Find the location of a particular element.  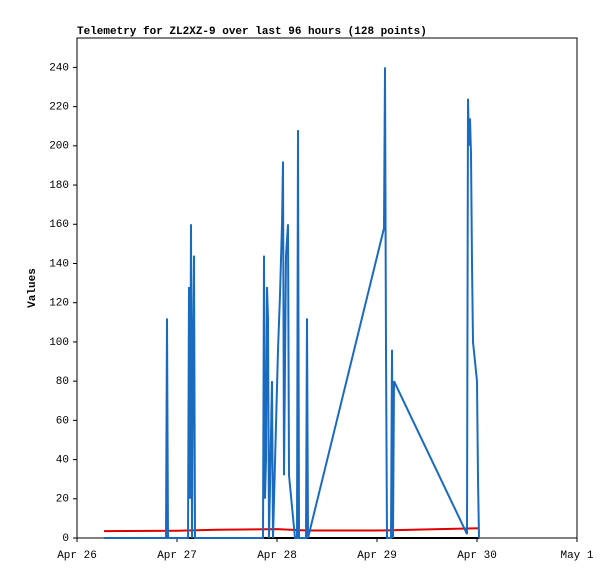

series-line is located at coordinates (291, 530).